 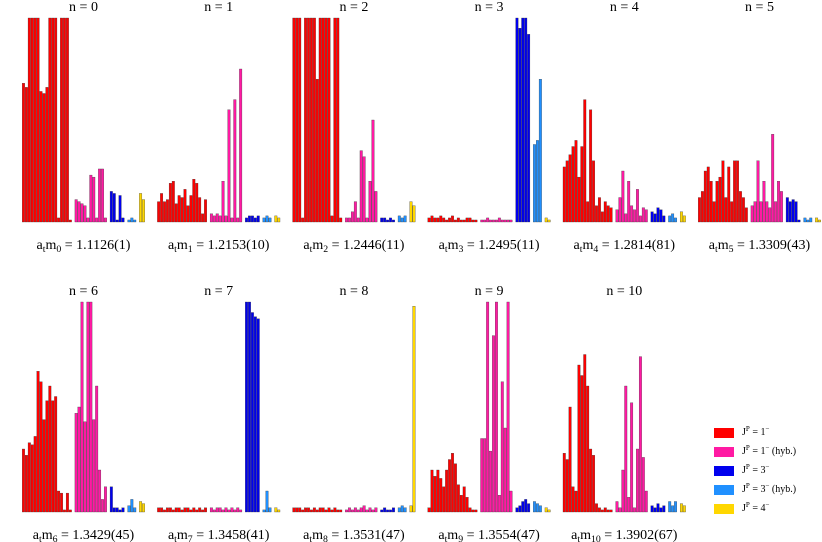 I want to click on panel-title: n = 10, so click(x=624, y=291).